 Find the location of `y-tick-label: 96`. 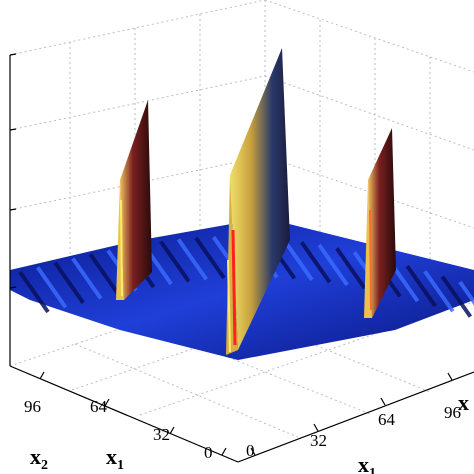

y-tick-label: 96 is located at coordinates (32, 406).